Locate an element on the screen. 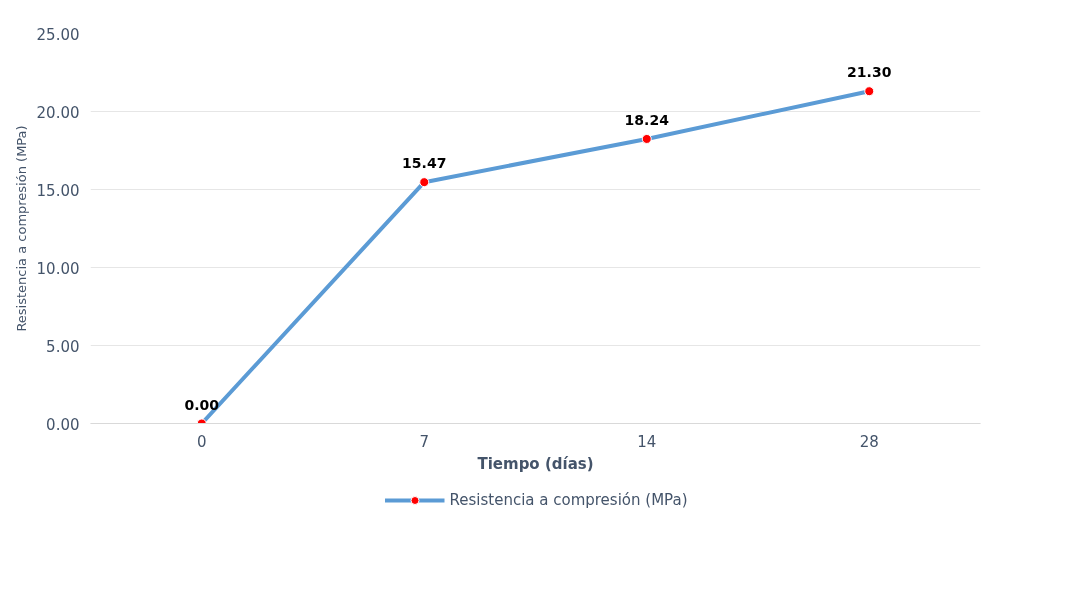  data-label: 21.30 is located at coordinates (869, 72).